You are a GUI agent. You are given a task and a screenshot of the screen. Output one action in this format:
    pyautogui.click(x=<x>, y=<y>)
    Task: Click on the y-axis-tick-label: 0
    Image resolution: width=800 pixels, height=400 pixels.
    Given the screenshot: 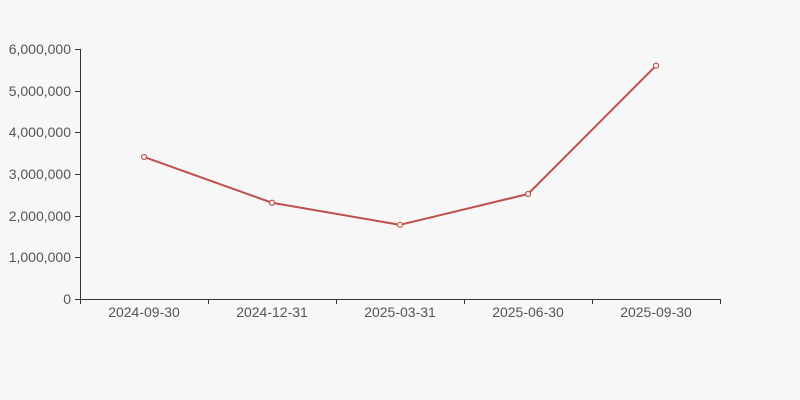 What is the action you would take?
    pyautogui.click(x=67, y=299)
    